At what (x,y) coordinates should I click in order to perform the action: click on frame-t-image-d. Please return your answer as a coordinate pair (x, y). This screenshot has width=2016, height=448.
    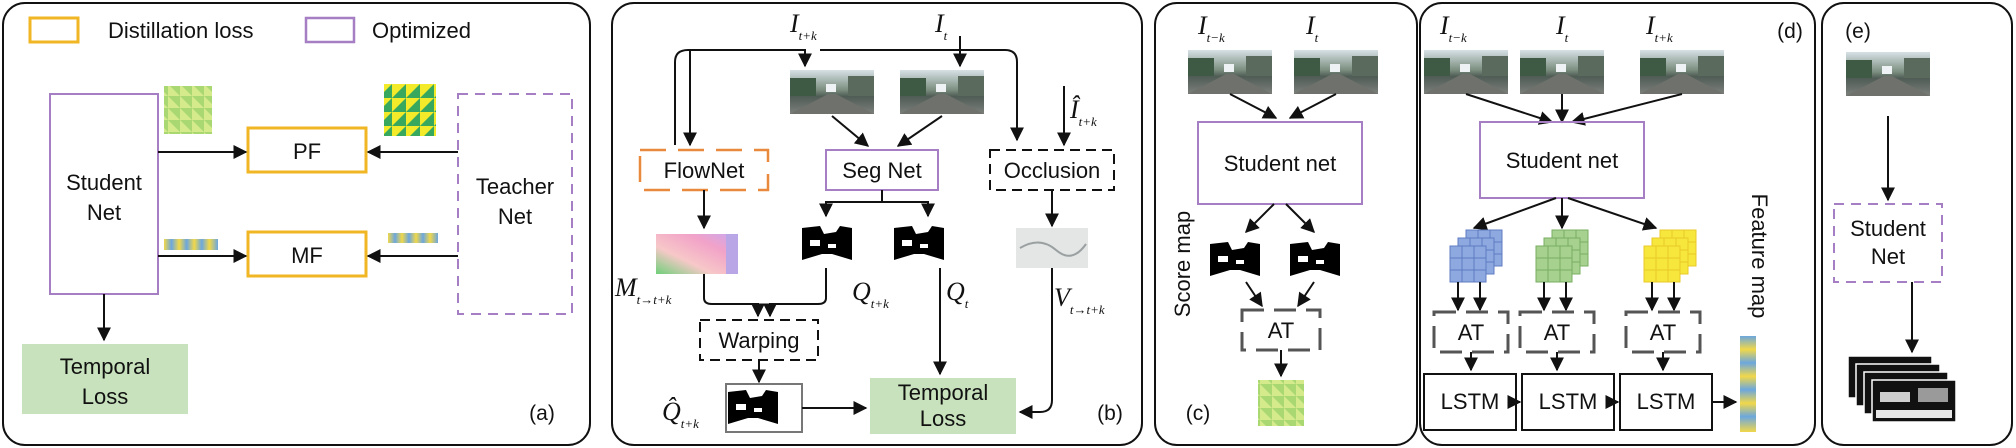
    Looking at the image, I should click on (1562, 72).